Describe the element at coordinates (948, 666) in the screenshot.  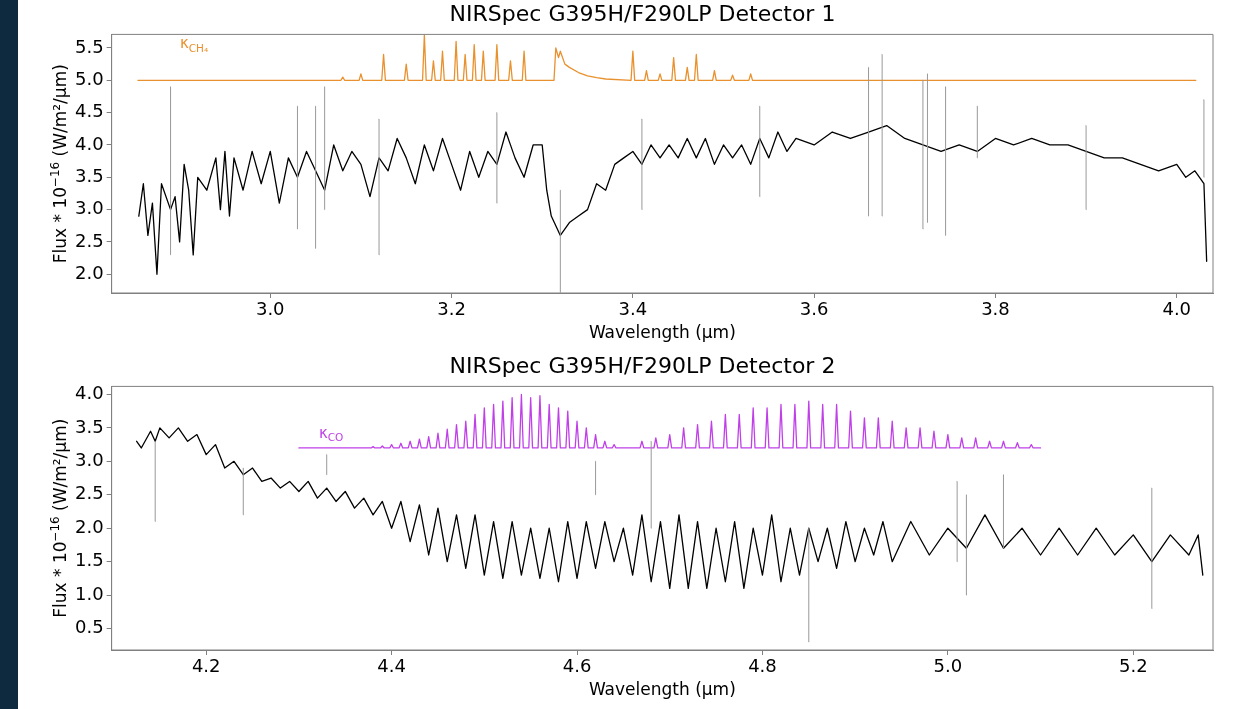
I see `x-tick-label: 5.0` at that location.